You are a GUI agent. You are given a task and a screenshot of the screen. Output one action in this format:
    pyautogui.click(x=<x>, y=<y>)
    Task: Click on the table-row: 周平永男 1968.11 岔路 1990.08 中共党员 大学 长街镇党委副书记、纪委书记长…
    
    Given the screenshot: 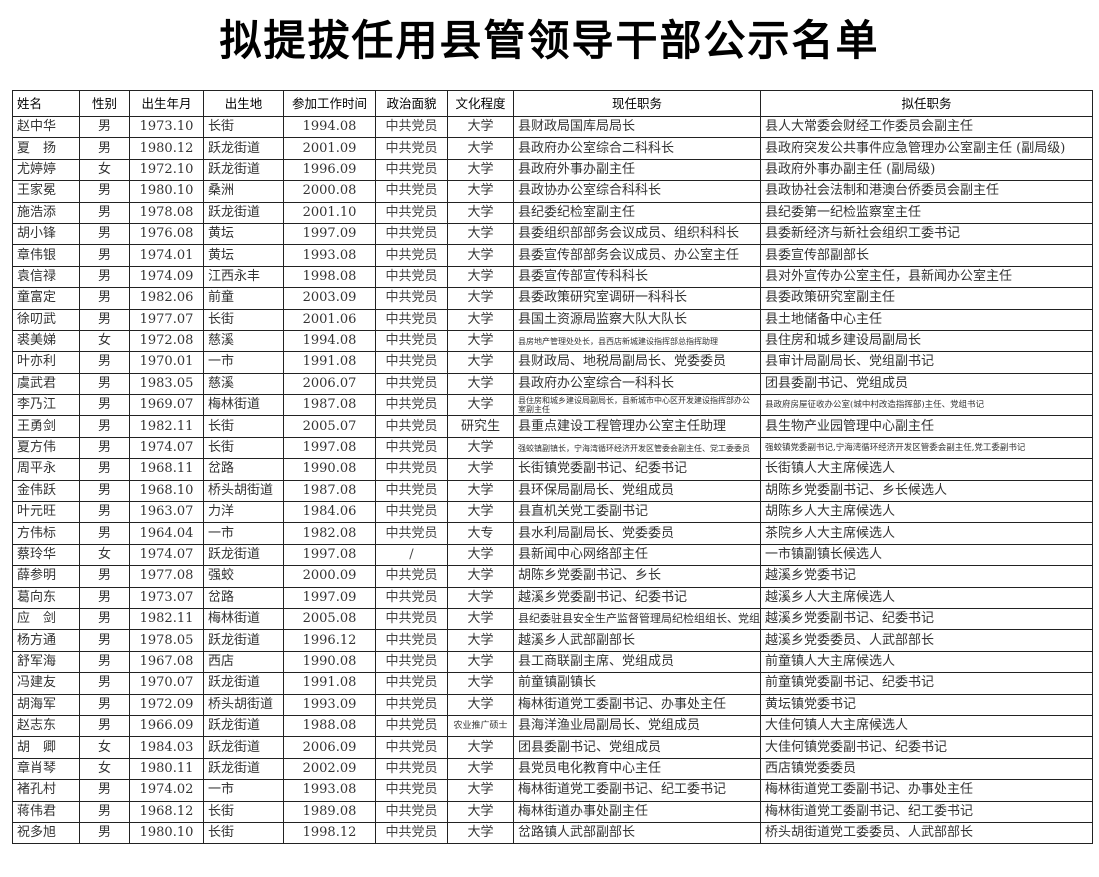 What is the action you would take?
    pyautogui.click(x=552, y=469)
    